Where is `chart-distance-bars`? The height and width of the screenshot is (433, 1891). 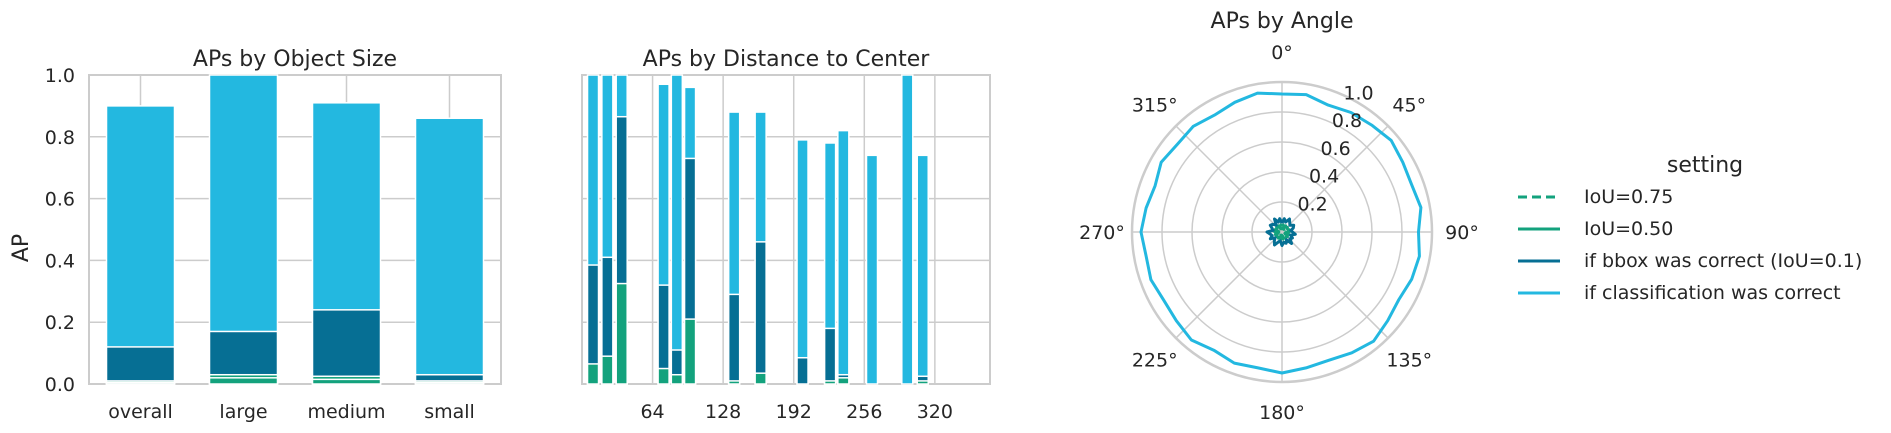 chart-distance-bars is located at coordinates (757, 229).